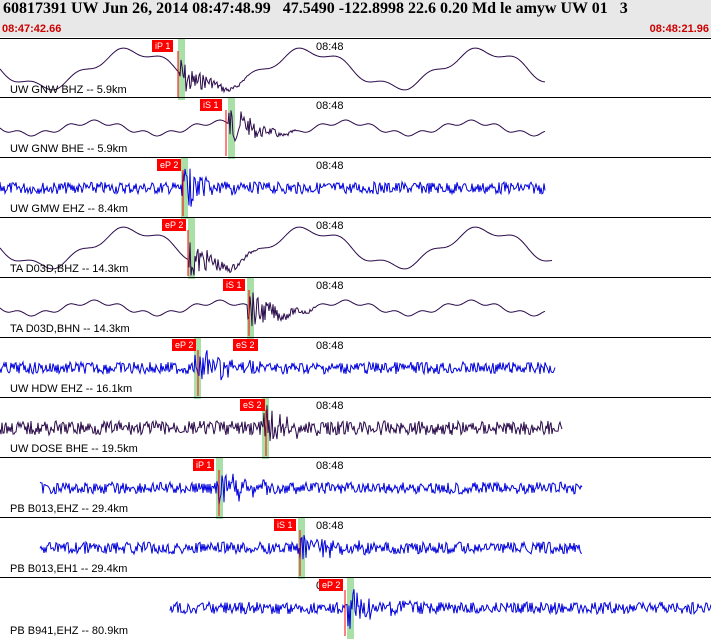 The image size is (711, 639). I want to click on trace-panel: 08:48 eS 2 UW DOSE BHE -- 19.5km, so click(355, 428).